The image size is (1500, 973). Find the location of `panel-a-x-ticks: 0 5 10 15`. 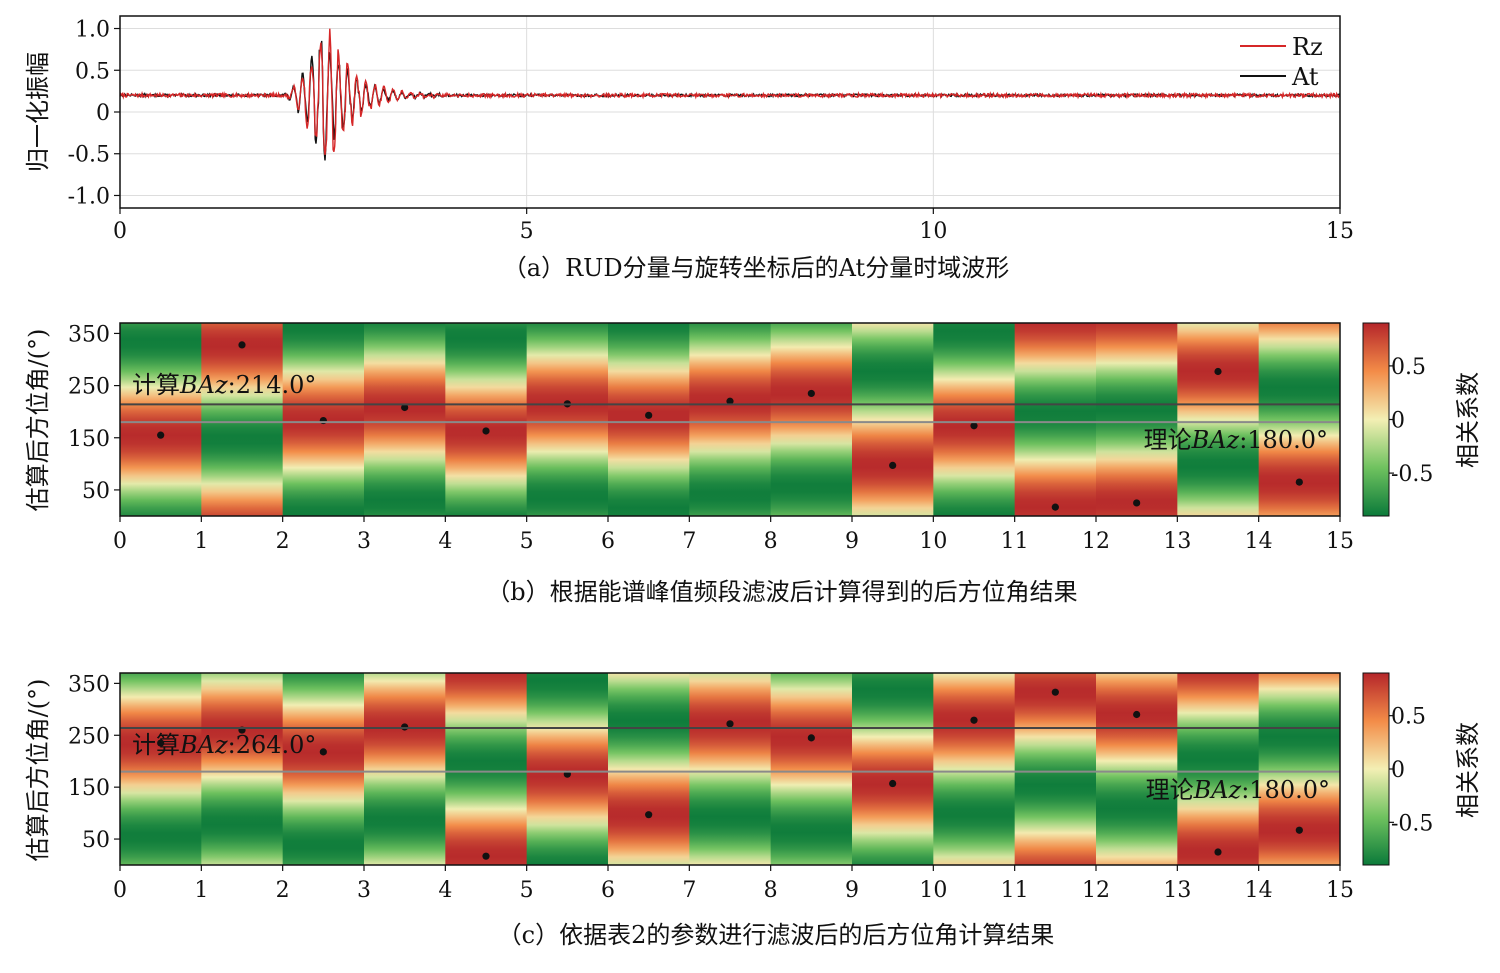

panel-a-x-ticks: 0 5 10 15 is located at coordinates (733, 226).